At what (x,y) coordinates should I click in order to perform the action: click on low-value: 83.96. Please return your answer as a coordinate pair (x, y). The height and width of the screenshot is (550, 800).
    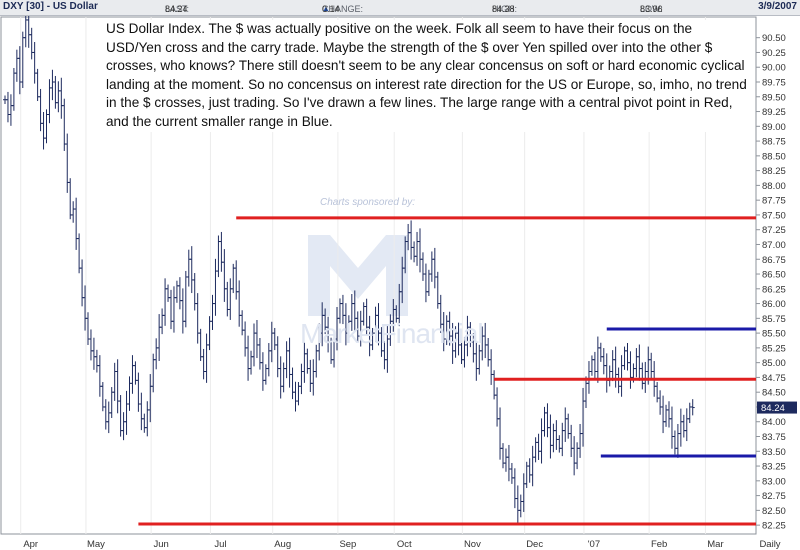
    Looking at the image, I should click on (651, 9).